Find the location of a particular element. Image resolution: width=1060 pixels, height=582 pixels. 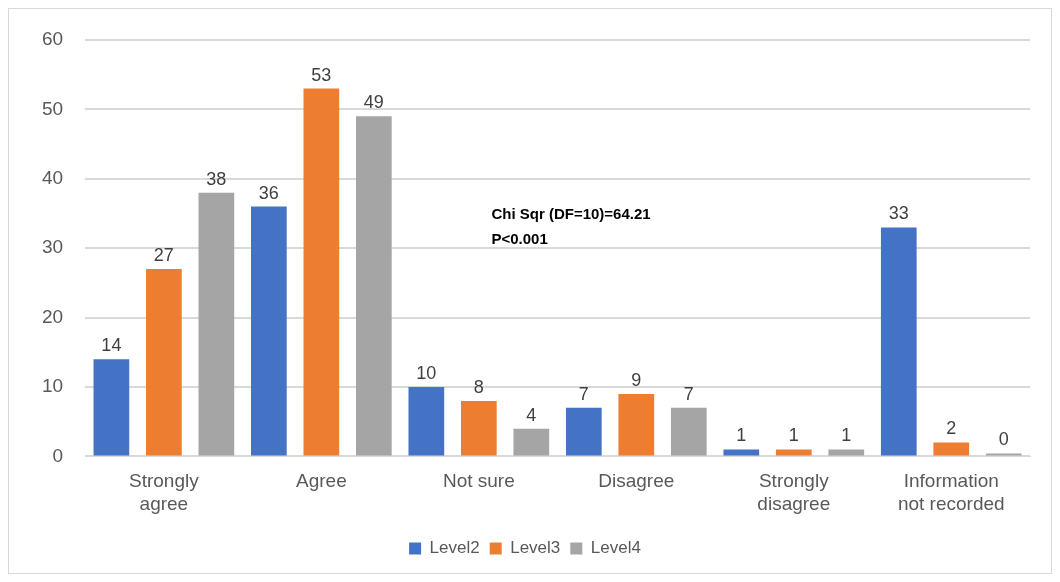

data-label: 4 is located at coordinates (531, 414).